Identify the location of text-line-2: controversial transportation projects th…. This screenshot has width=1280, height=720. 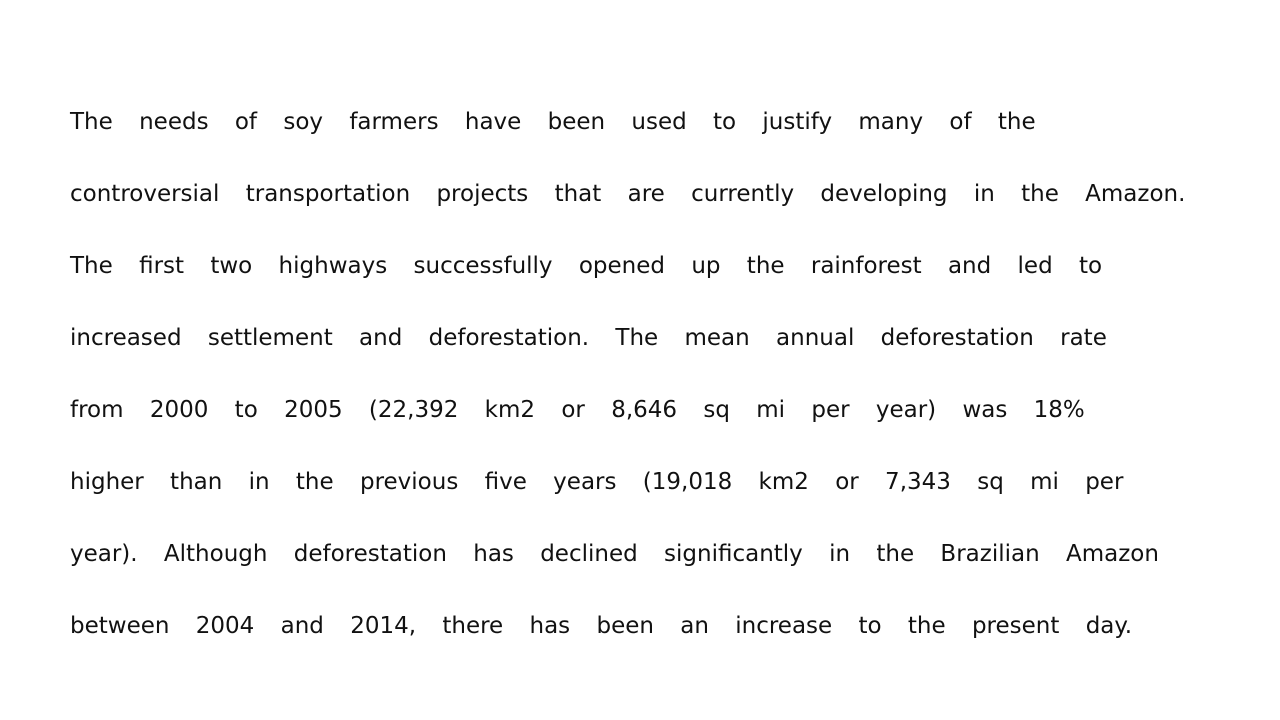
(628, 194).